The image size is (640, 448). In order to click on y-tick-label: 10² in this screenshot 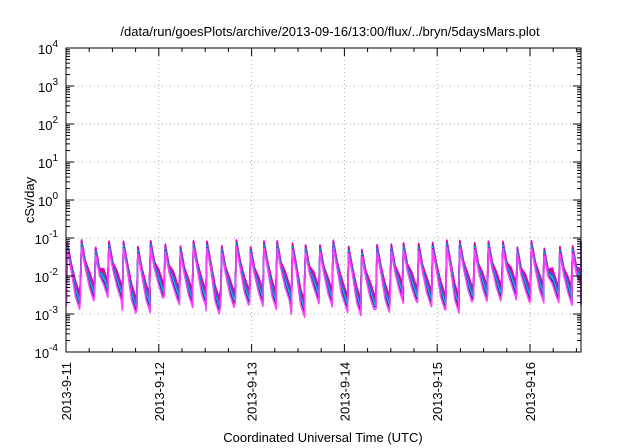, I will do `click(48, 124)`.